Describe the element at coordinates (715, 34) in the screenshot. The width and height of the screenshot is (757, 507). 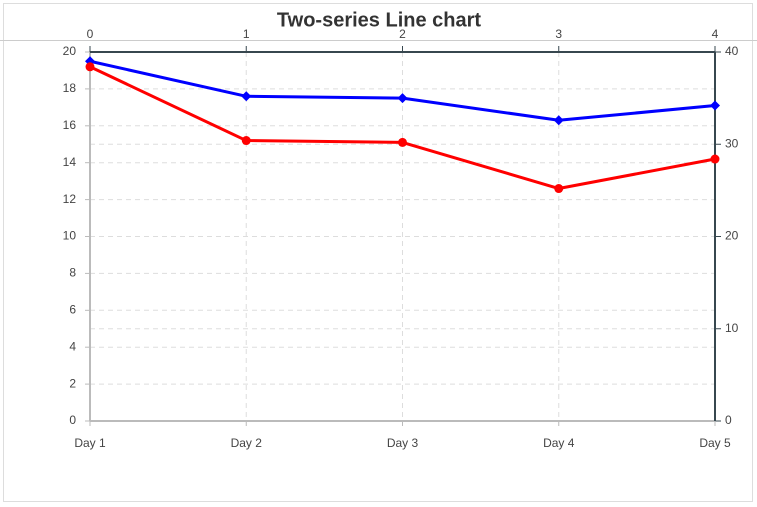
I see `x2-tick-label: 4` at that location.